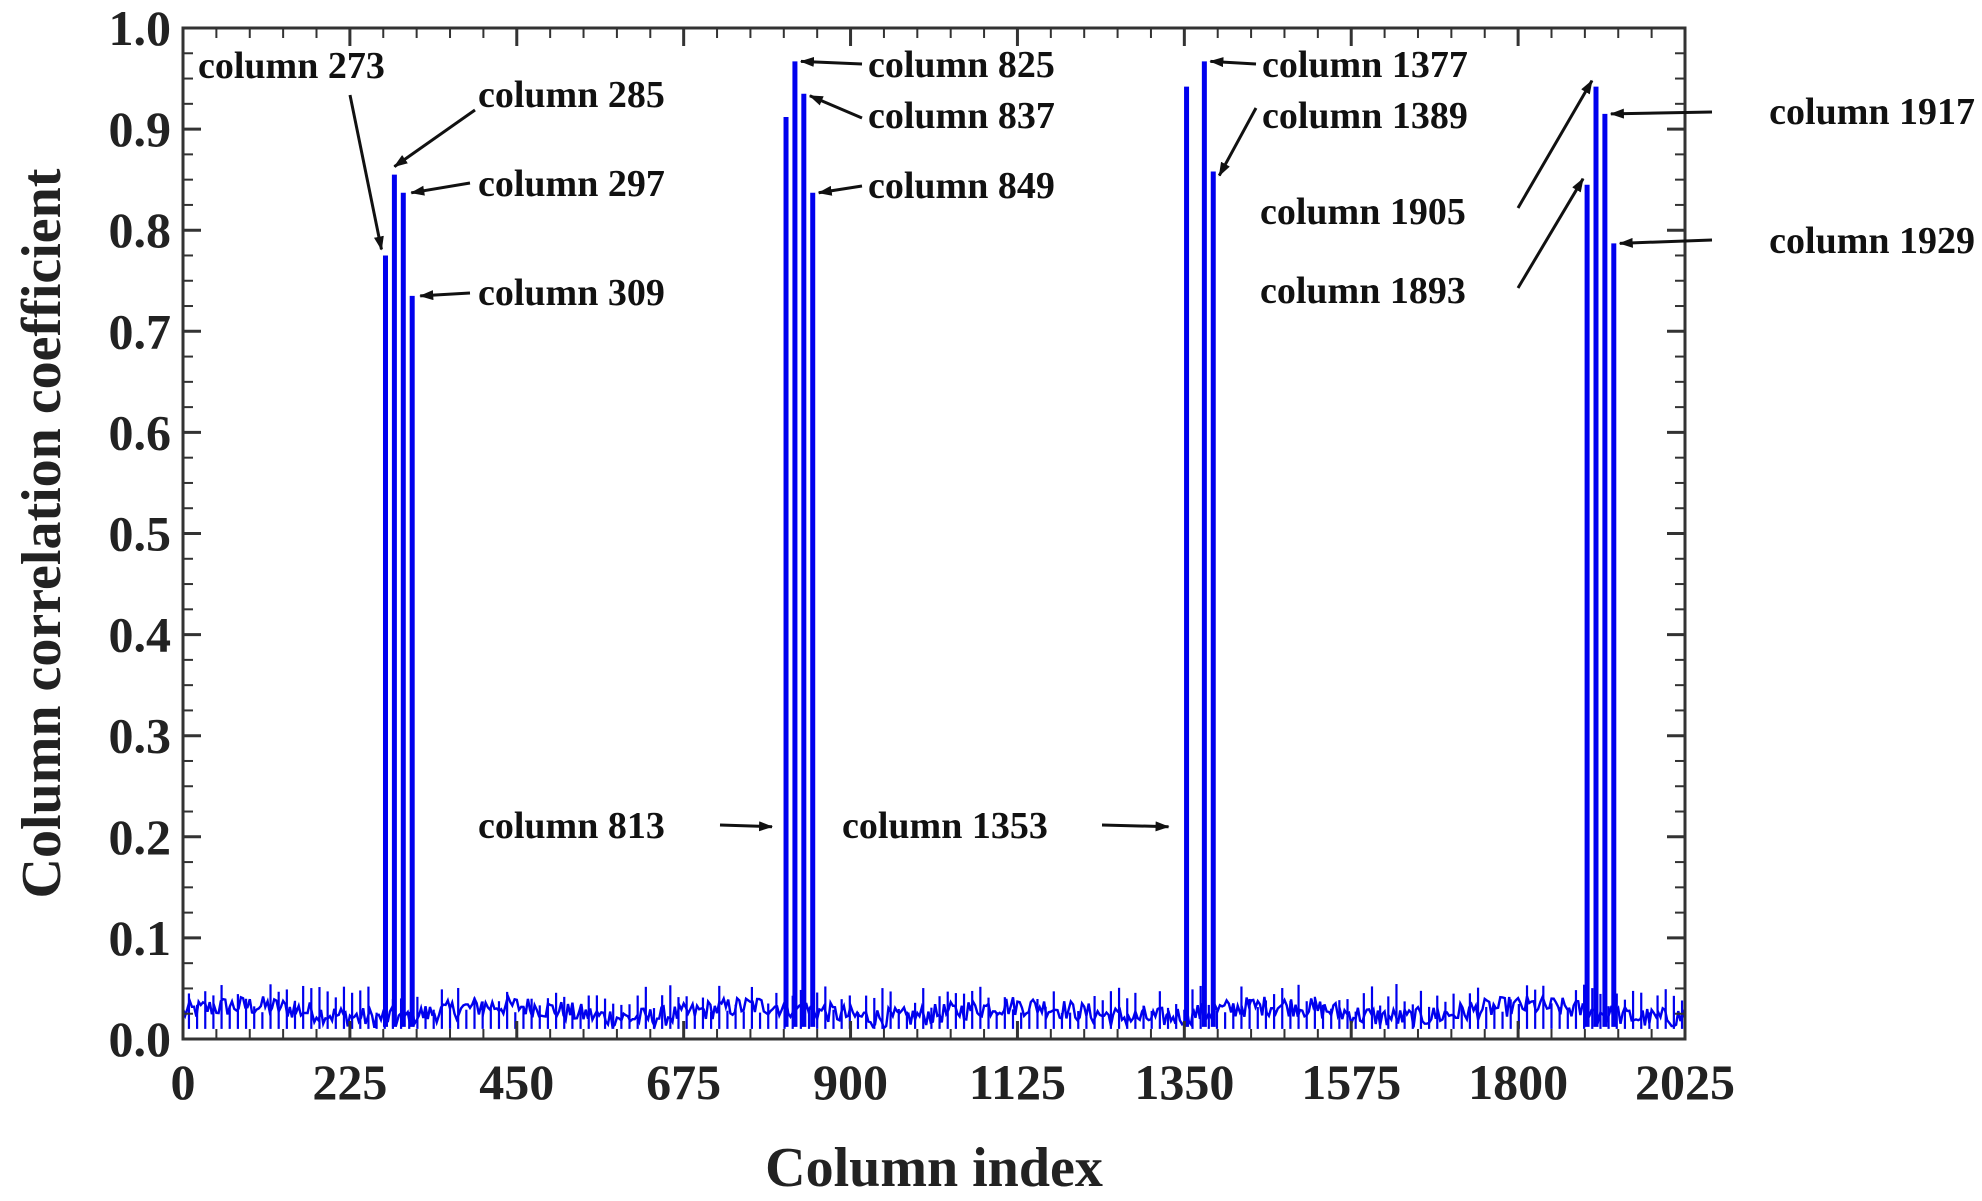 The image size is (1982, 1201). Describe the element at coordinates (1184, 1082) in the screenshot. I see `x-tick-label: 1350` at that location.